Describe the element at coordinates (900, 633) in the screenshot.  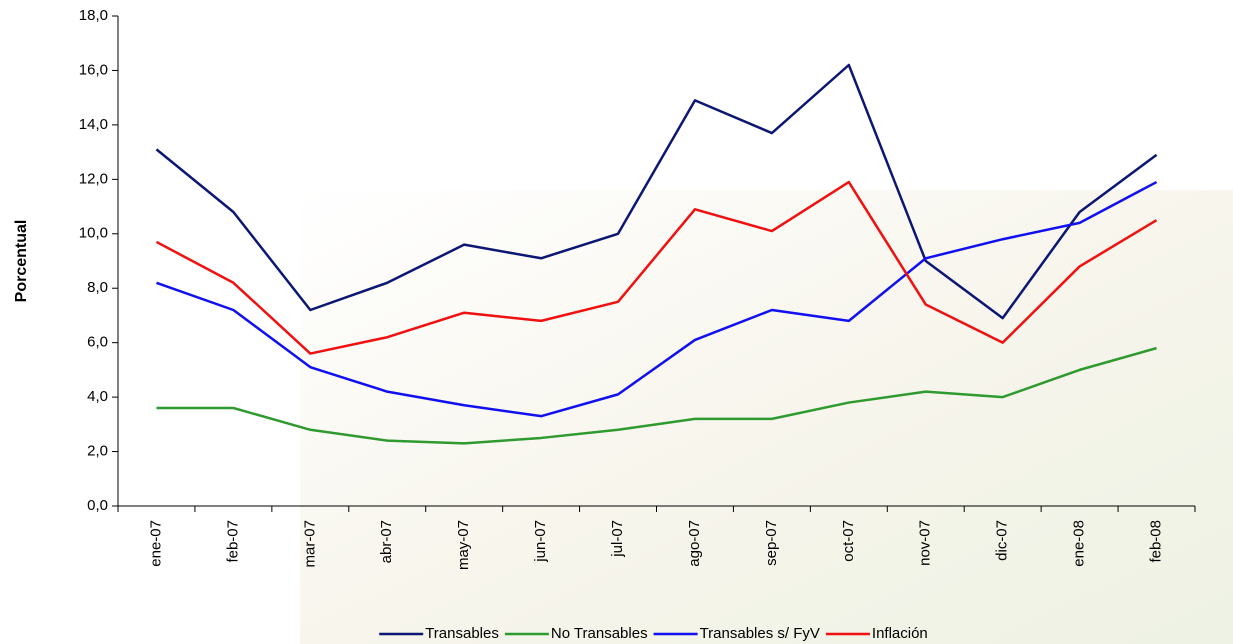
I see `legend-label: Inflación` at that location.